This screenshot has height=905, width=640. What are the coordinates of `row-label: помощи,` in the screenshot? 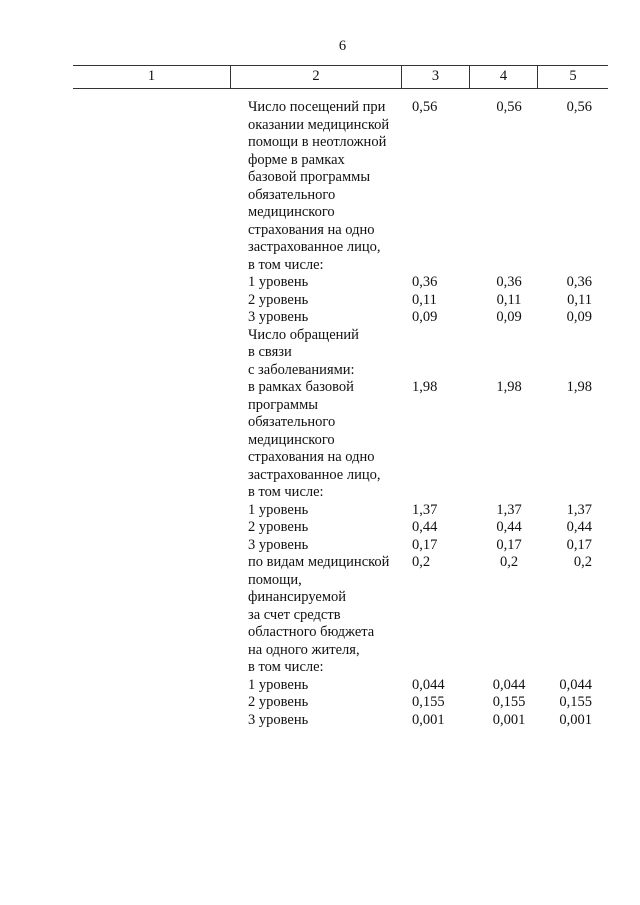 It's located at (275, 579).